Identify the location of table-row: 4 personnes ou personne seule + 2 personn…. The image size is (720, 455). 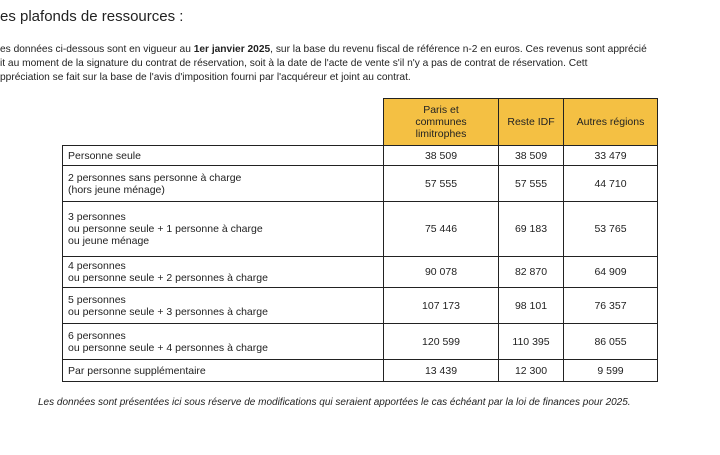
(360, 272).